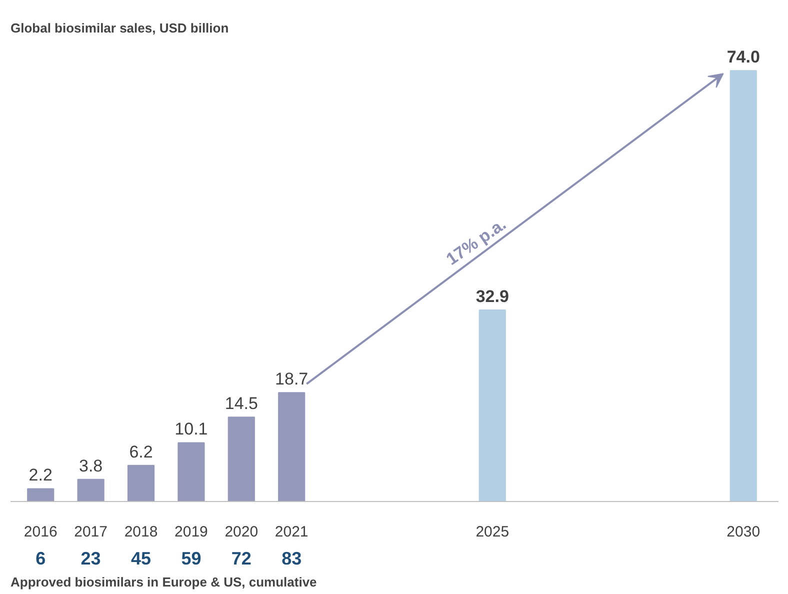  Describe the element at coordinates (492, 296) in the screenshot. I see `data-label: 32.9` at that location.